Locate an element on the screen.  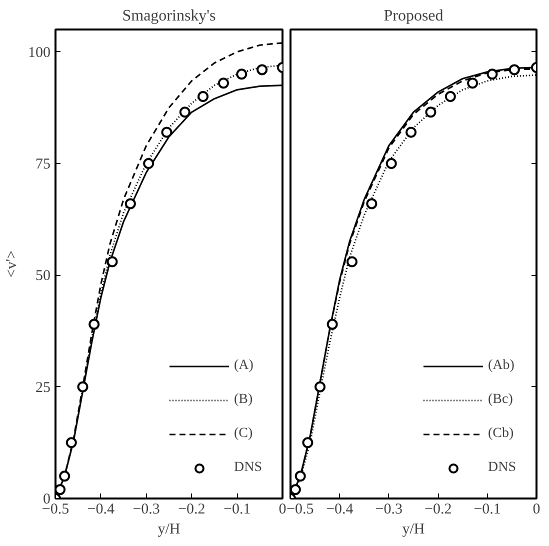
legend-label: (Ab) is located at coordinates (501, 366).